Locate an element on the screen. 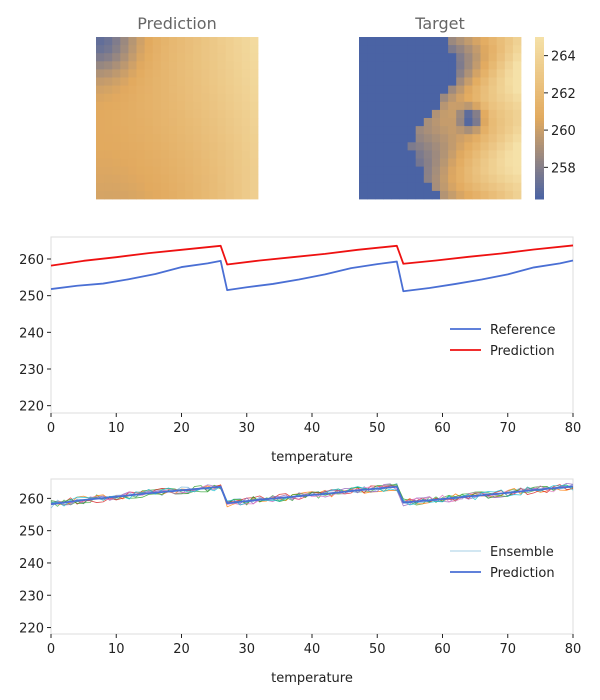 The height and width of the screenshot is (700, 600). heatmap-title-target: Target is located at coordinates (439, 23).